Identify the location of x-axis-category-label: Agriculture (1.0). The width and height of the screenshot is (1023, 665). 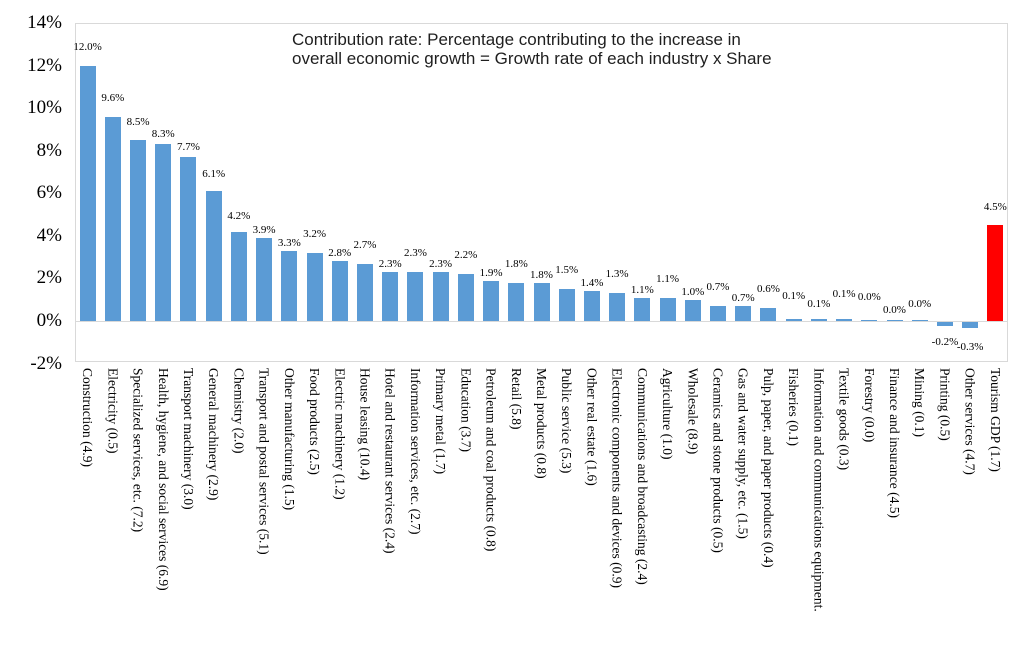
(668, 414).